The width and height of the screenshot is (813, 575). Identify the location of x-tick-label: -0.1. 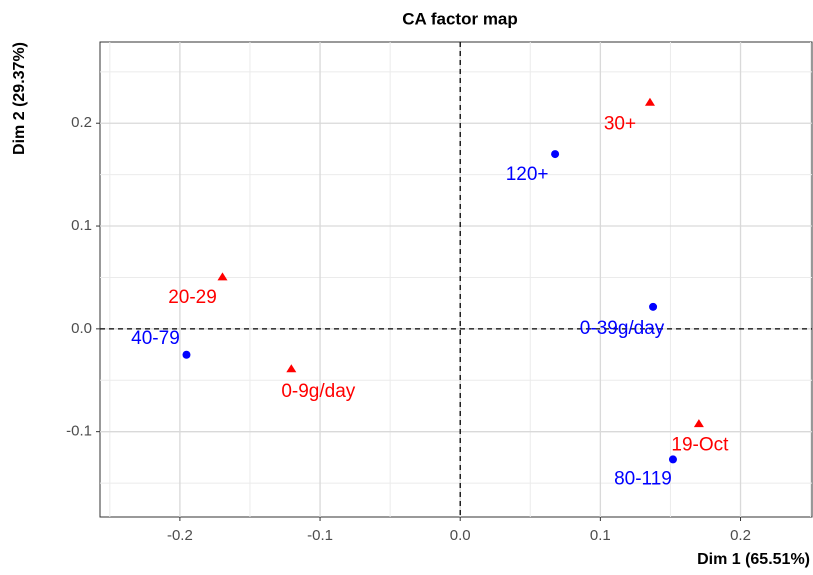
(320, 535).